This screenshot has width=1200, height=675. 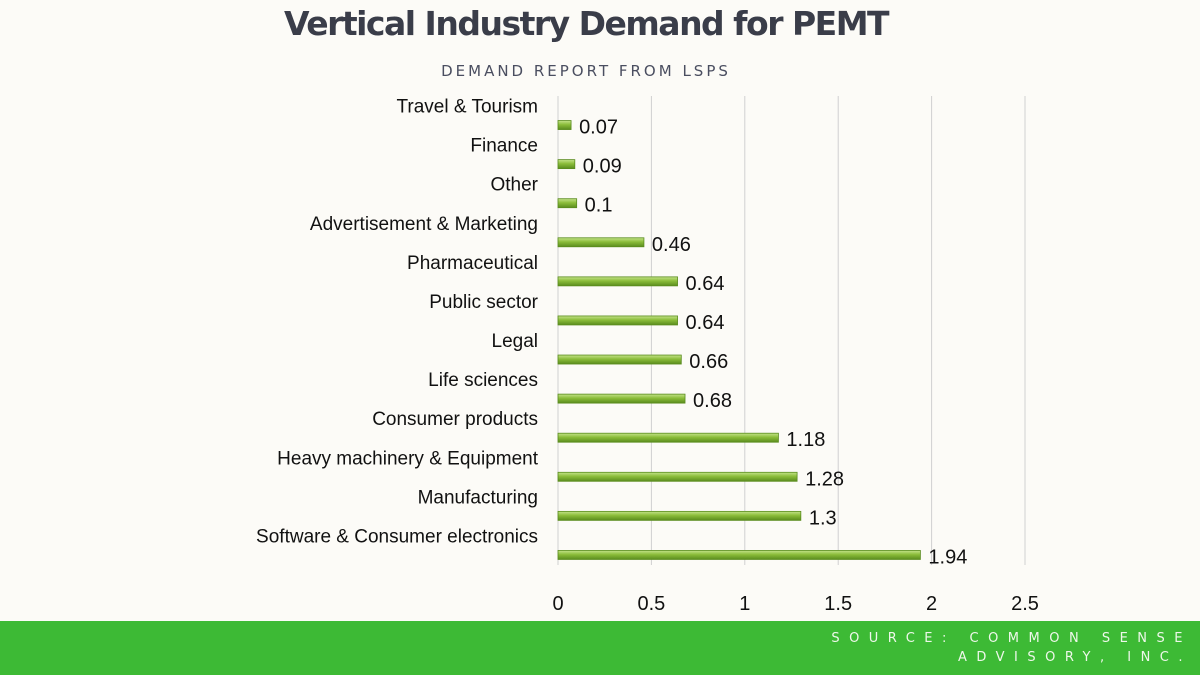 What do you see at coordinates (651, 604) in the screenshot?
I see `x-tick-label: 0.5` at bounding box center [651, 604].